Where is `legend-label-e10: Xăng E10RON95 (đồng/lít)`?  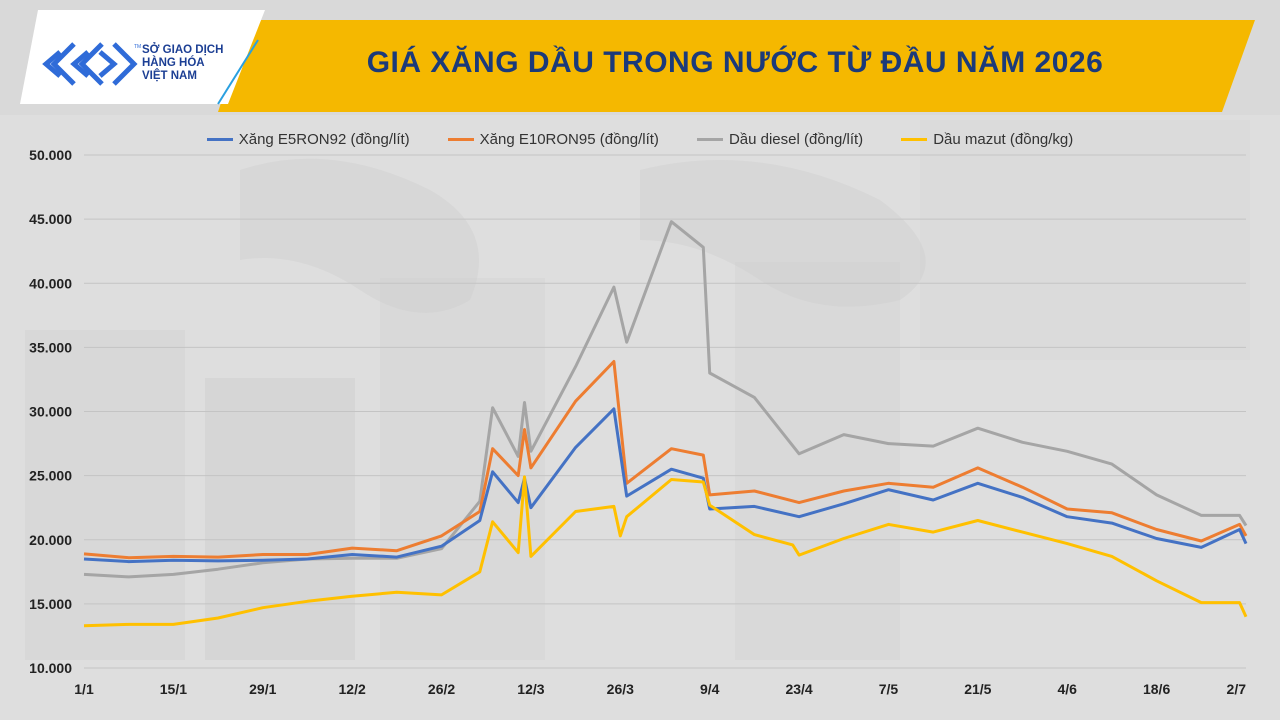
legend-label-e10: Xăng E10RON95 (đồng/lít) is located at coordinates (569, 139).